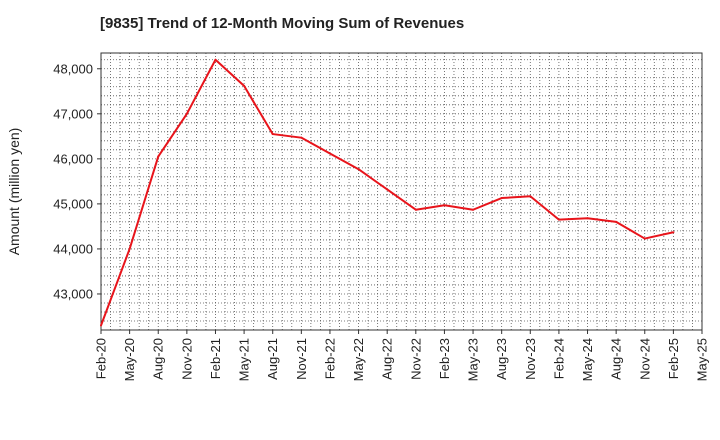 The height and width of the screenshot is (440, 720). Describe the element at coordinates (73, 203) in the screenshot. I see `y-tick-label: 45,000` at that location.